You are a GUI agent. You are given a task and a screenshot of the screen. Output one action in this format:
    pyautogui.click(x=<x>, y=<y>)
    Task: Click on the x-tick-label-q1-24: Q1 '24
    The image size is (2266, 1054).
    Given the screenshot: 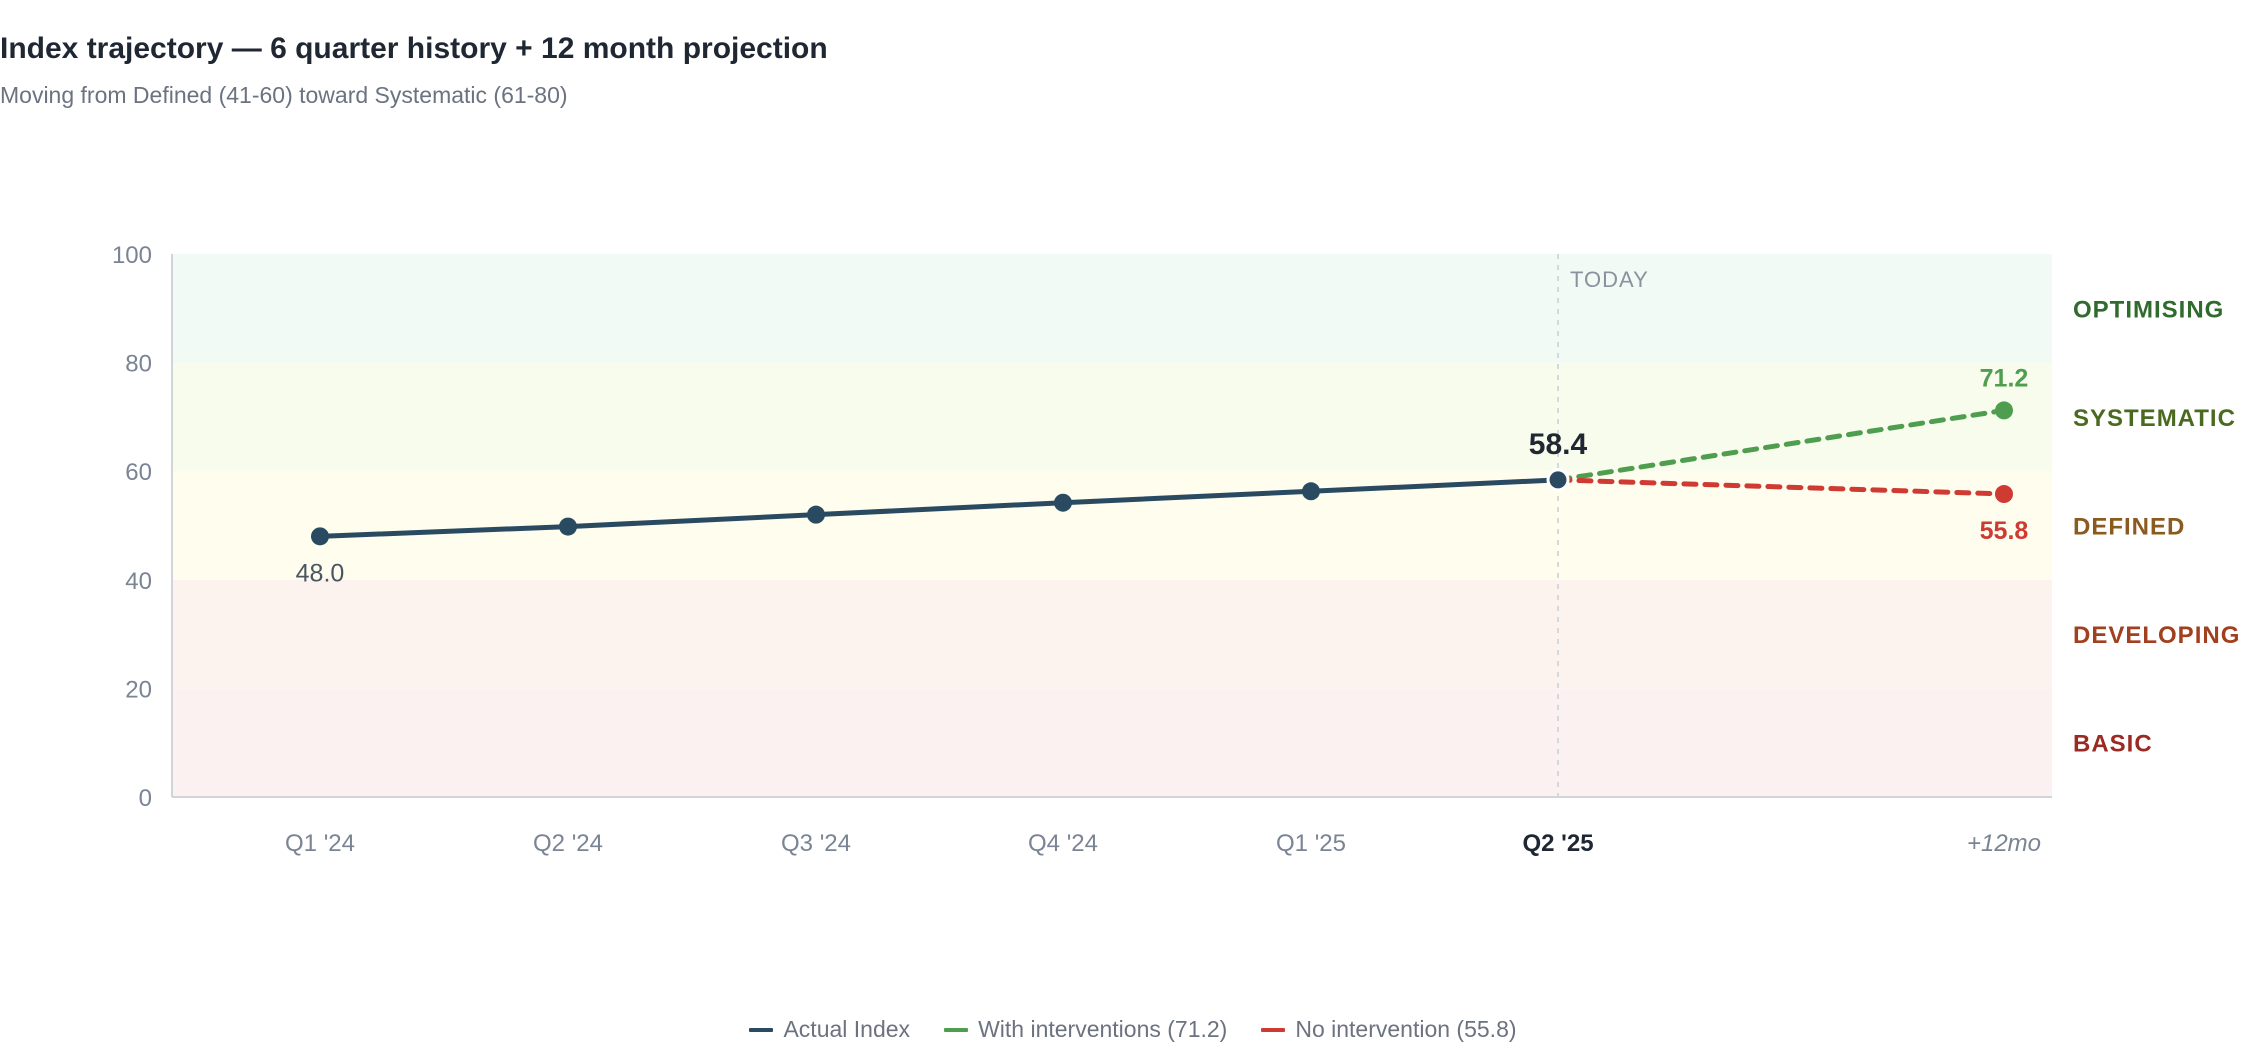 What is the action you would take?
    pyautogui.click(x=320, y=843)
    